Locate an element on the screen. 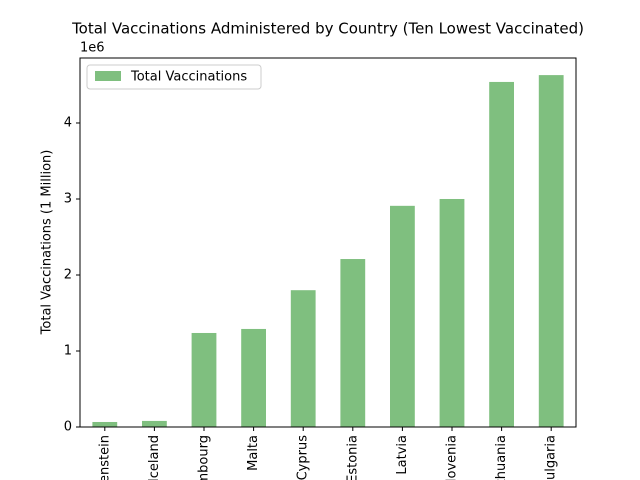 This screenshot has width=640, height=480. legend-label: Total Vaccinations is located at coordinates (188, 77).